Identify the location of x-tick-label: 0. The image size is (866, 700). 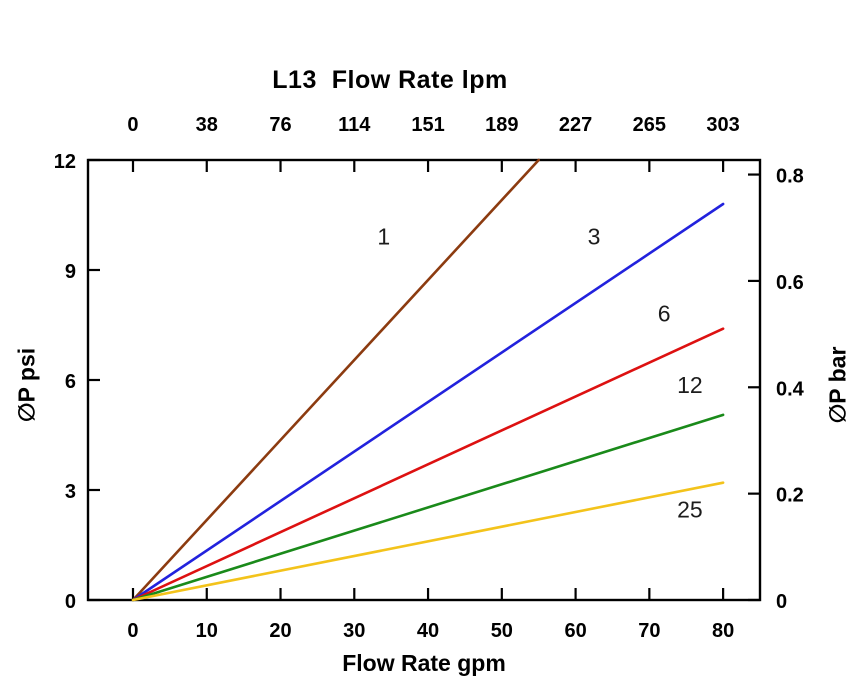
(132, 631).